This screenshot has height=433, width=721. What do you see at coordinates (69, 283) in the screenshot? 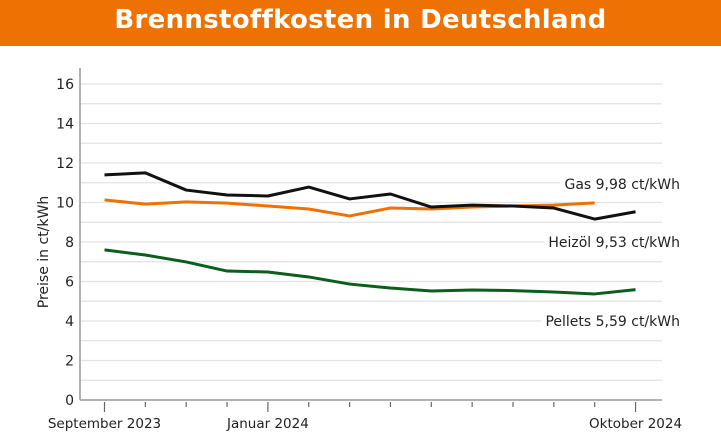
I see `y-tick-label: 6` at bounding box center [69, 283].